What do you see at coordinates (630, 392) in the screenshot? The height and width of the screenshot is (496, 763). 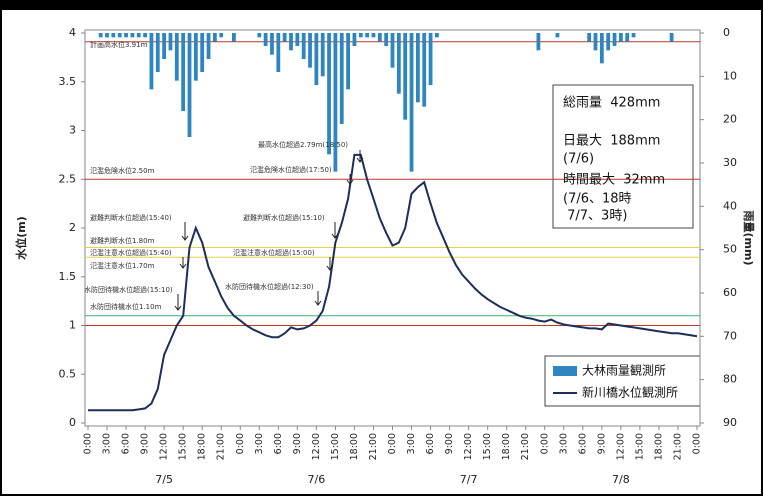 I see `legend-label: 新川橋水位観測所` at bounding box center [630, 392].